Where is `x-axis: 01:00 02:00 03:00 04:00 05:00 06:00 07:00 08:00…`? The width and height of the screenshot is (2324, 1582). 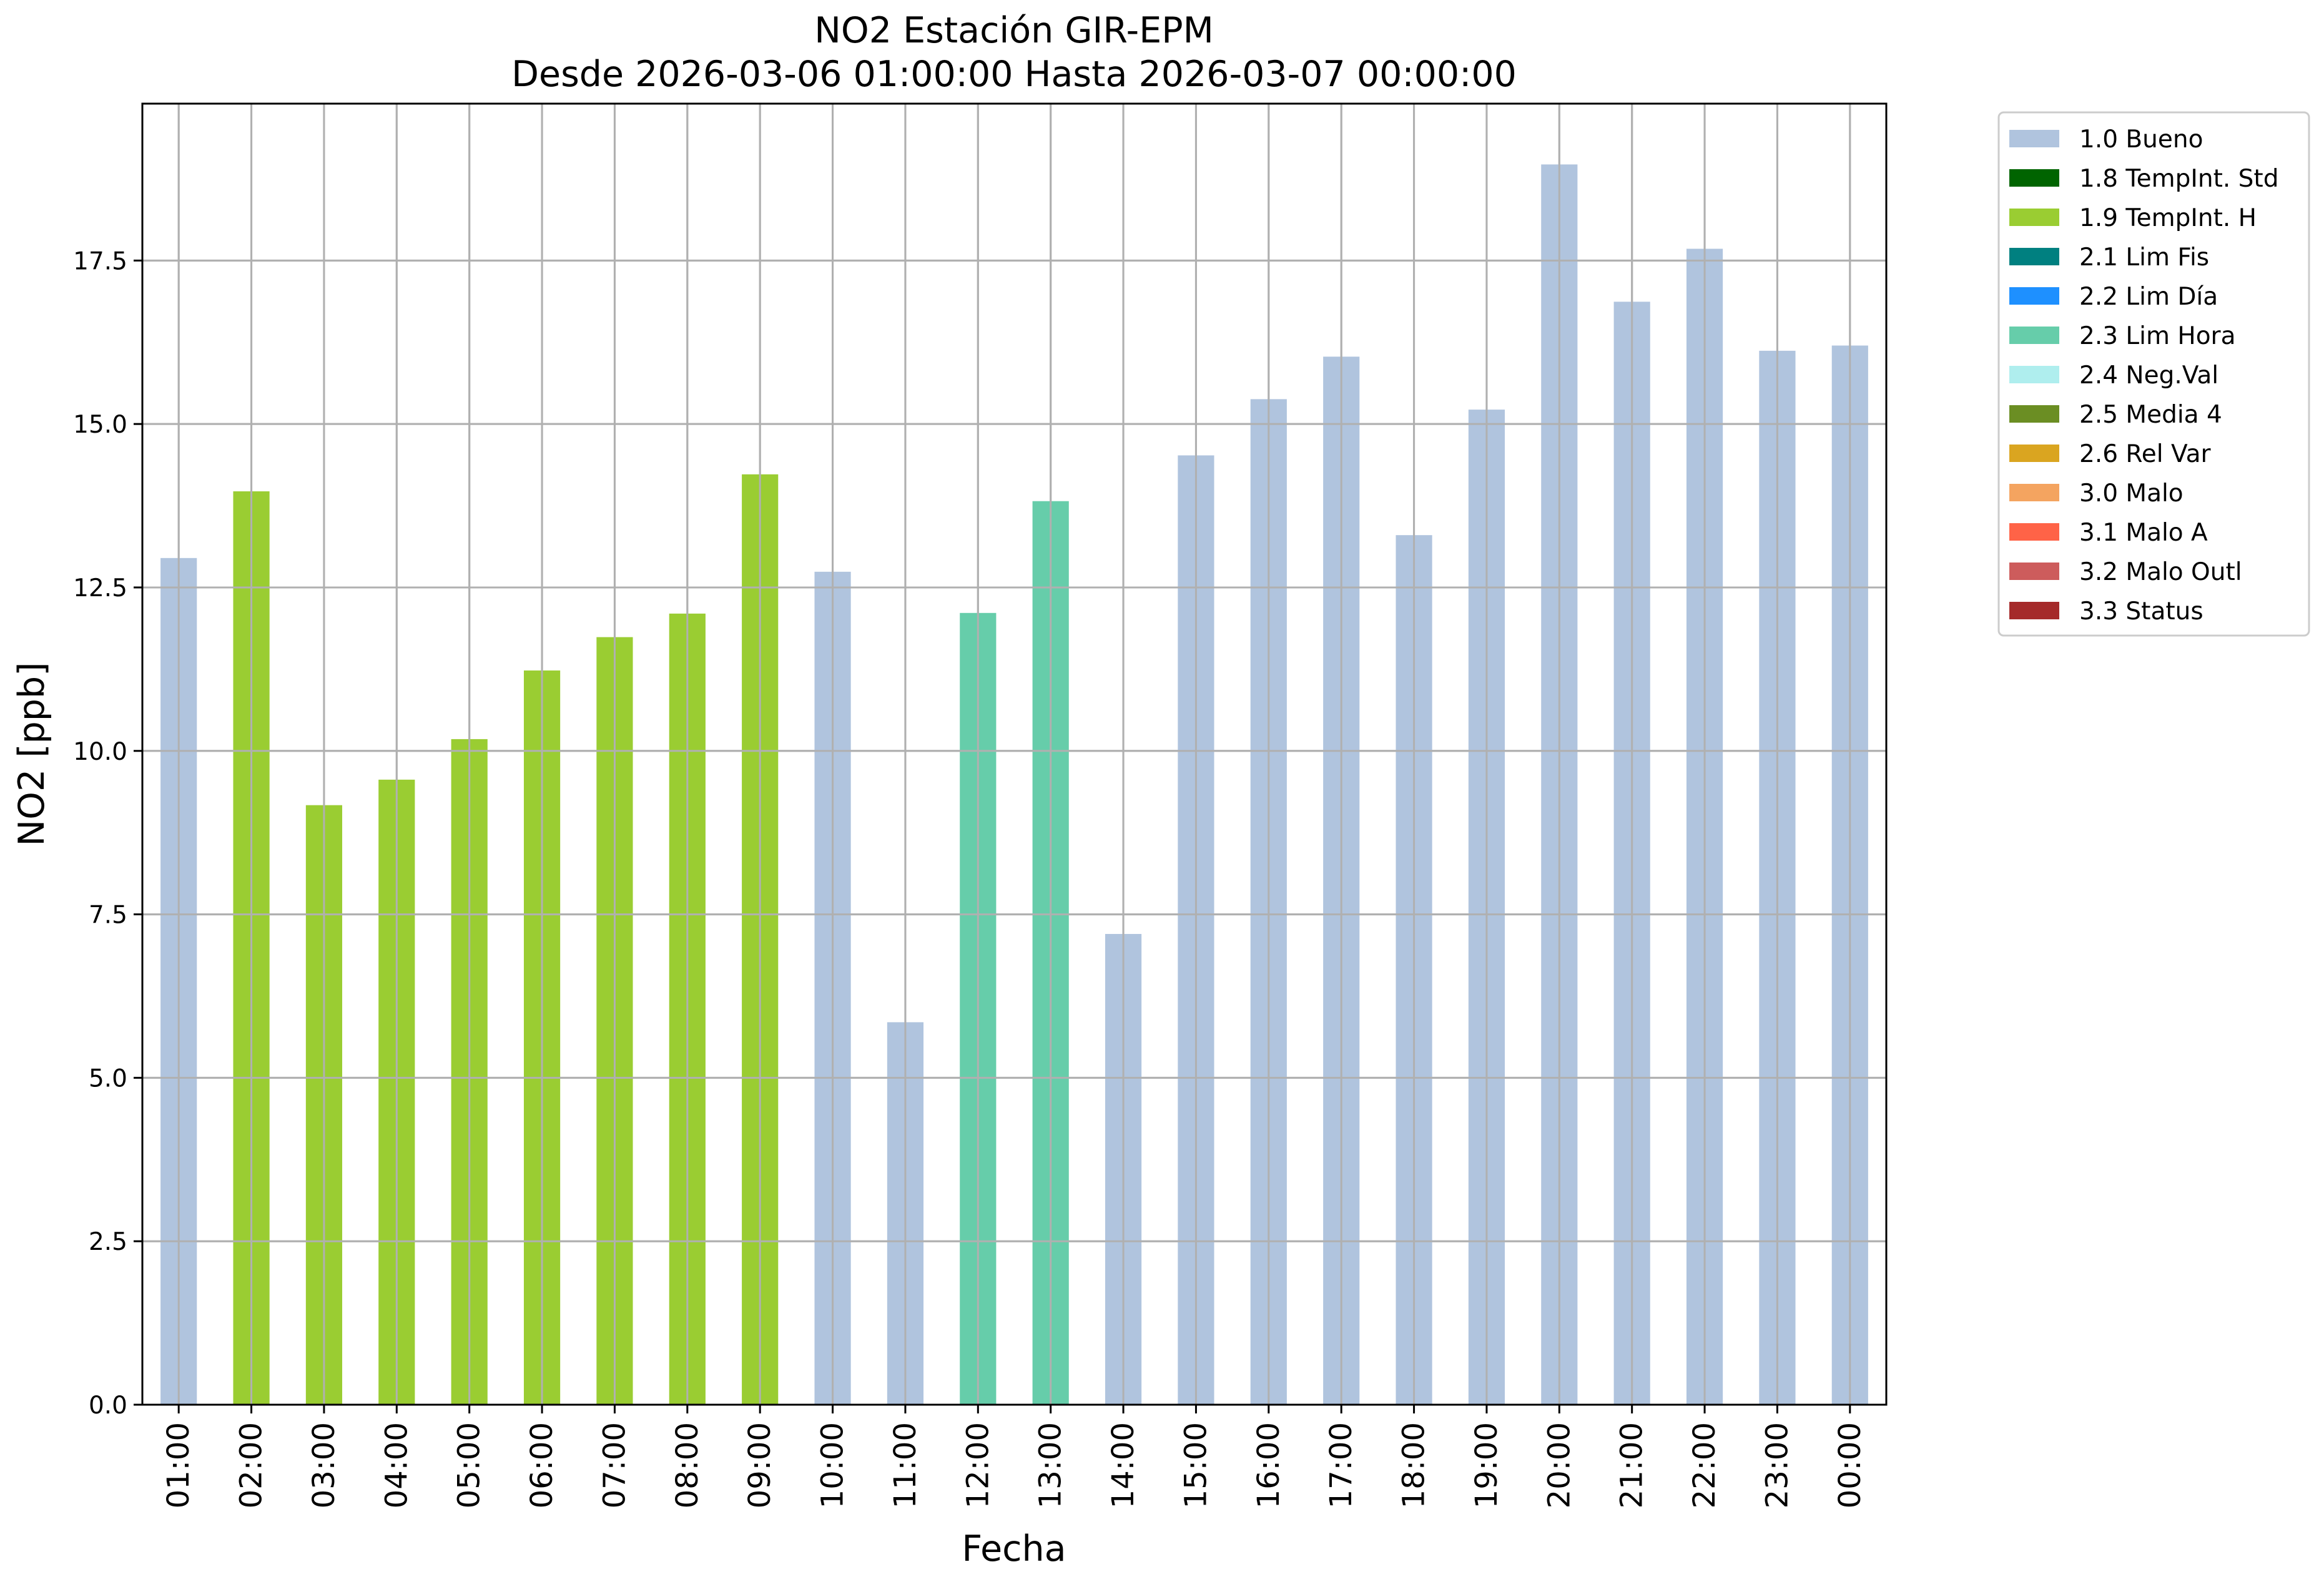
x-axis: 01:00 02:00 03:00 04:00 05:00 06:00 07:00 08:00… is located at coordinates (1014, 1456).